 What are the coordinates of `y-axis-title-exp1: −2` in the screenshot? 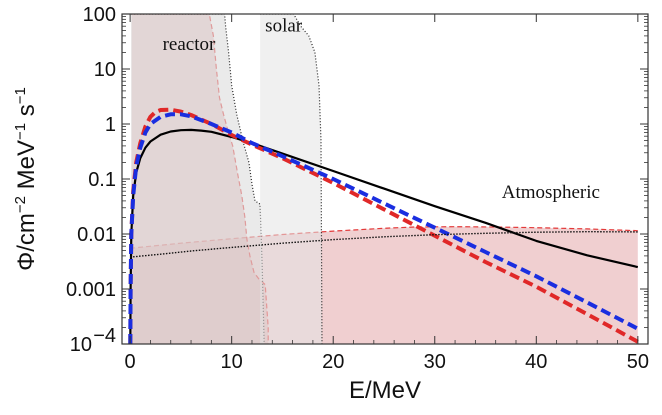 It's located at (20, 204).